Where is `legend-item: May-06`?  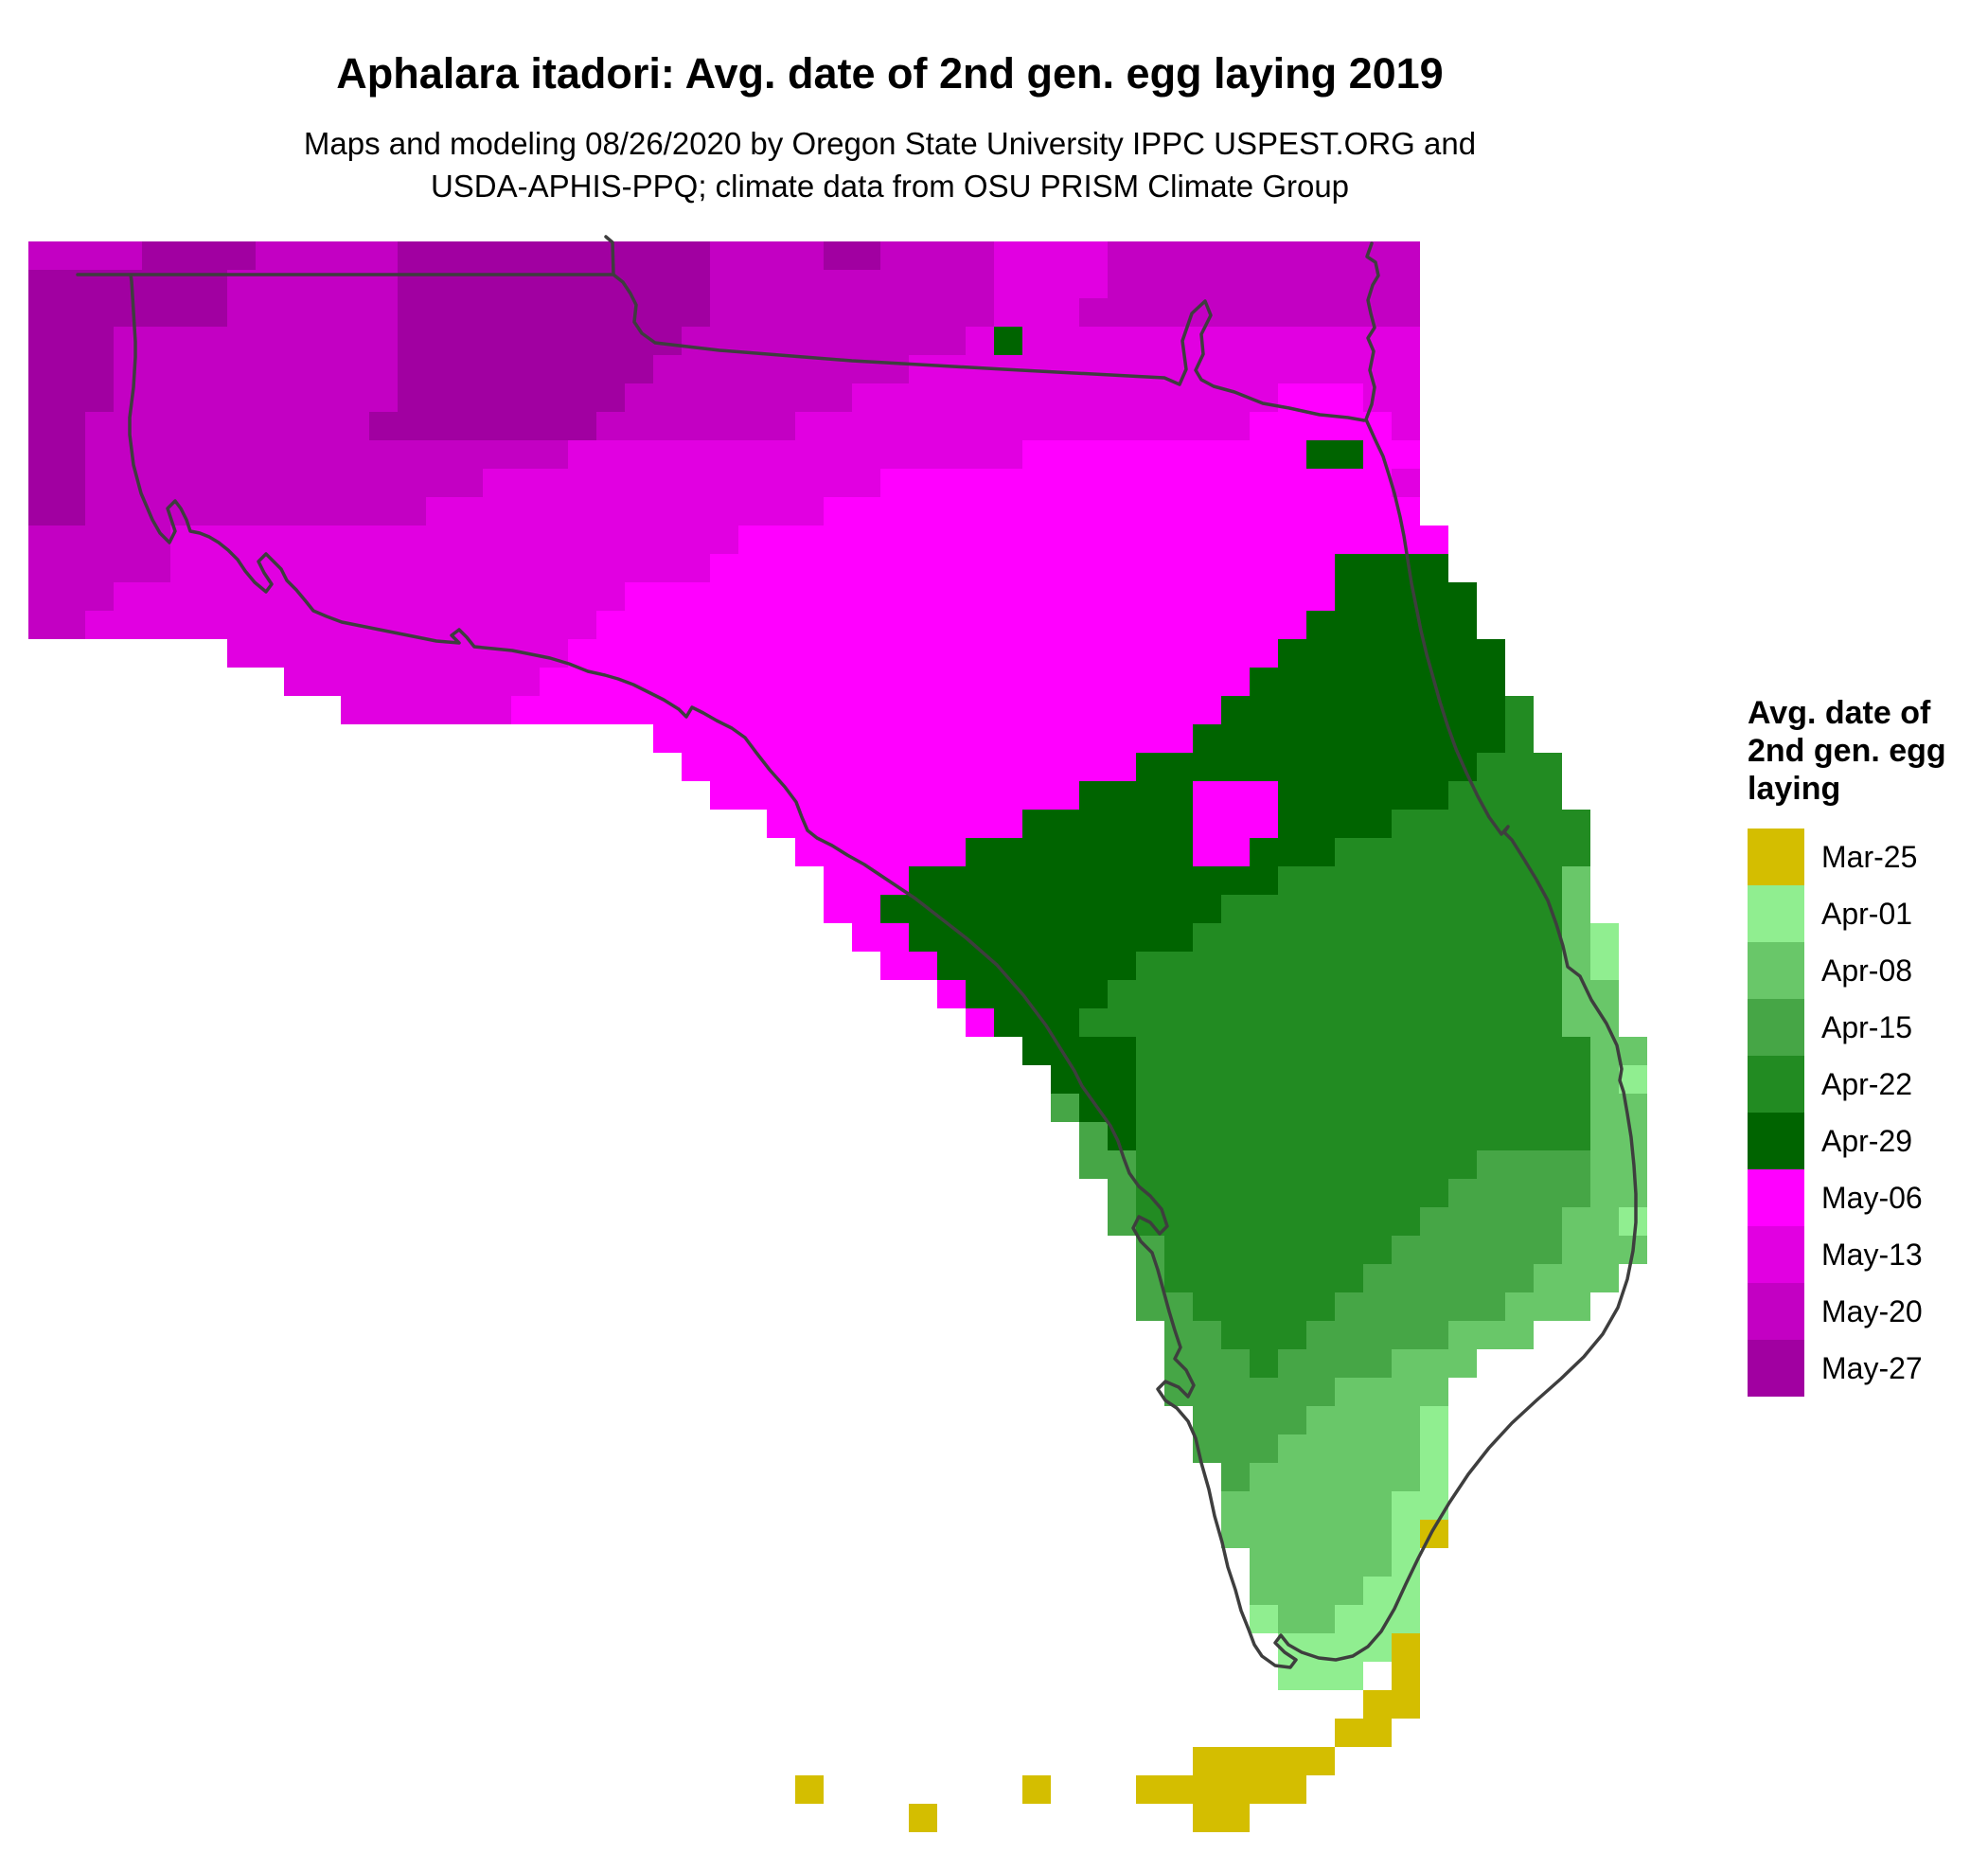 legend-item: May-06 is located at coordinates (1866, 1198).